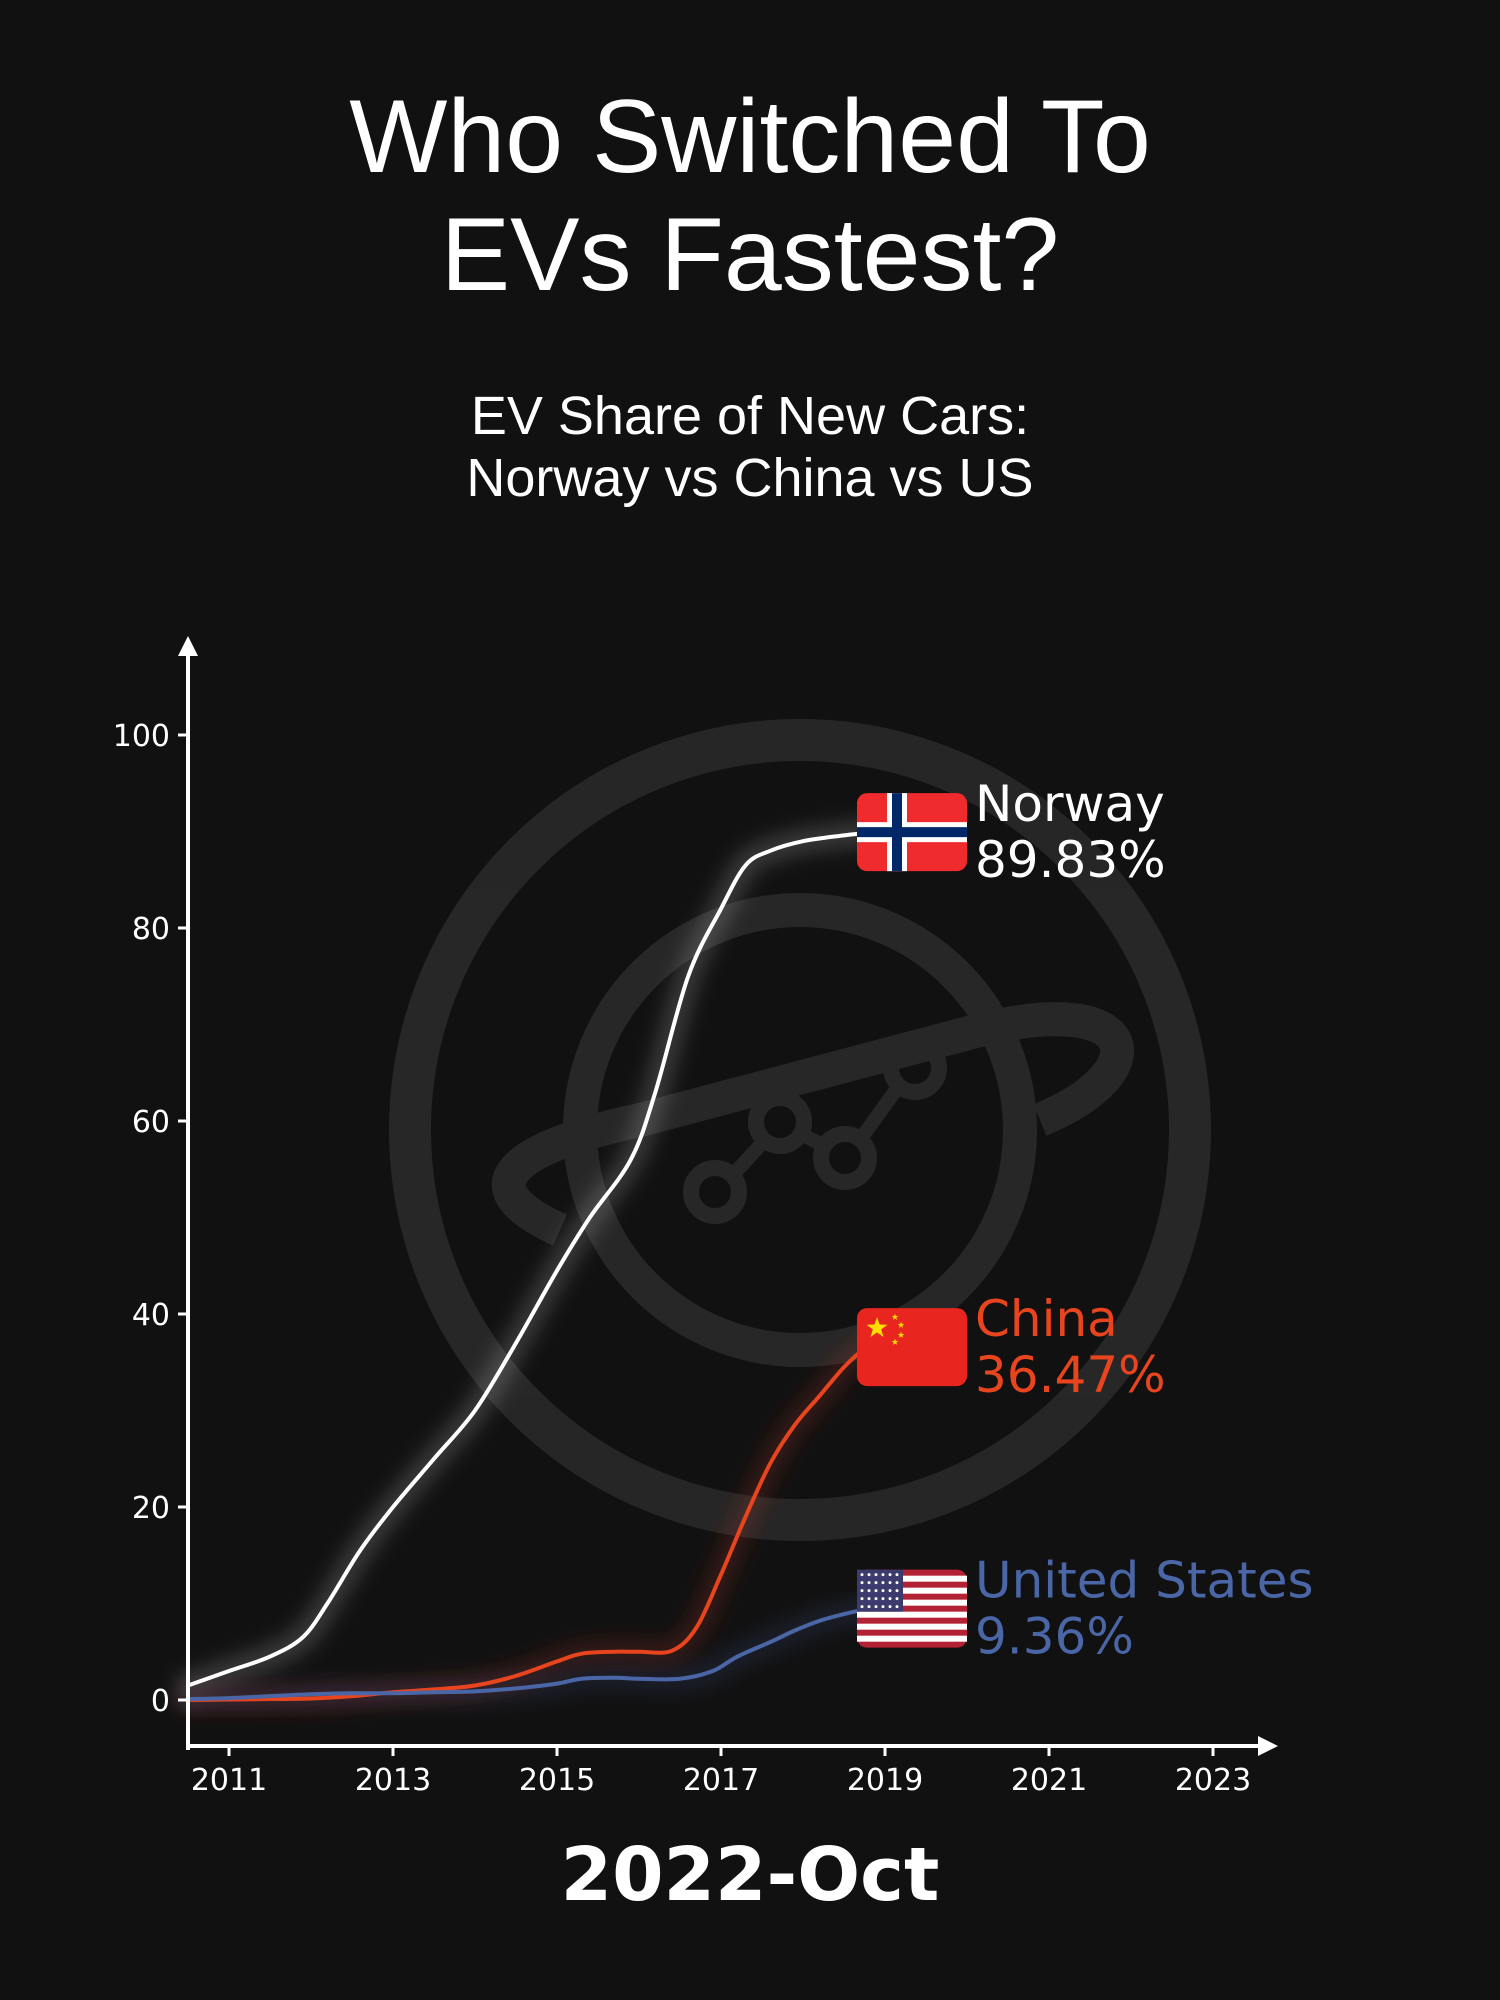 This screenshot has height=2000, width=1500. Describe the element at coordinates (750, 196) in the screenshot. I see `page-title: Who Switched To EVs Fastest?` at that location.